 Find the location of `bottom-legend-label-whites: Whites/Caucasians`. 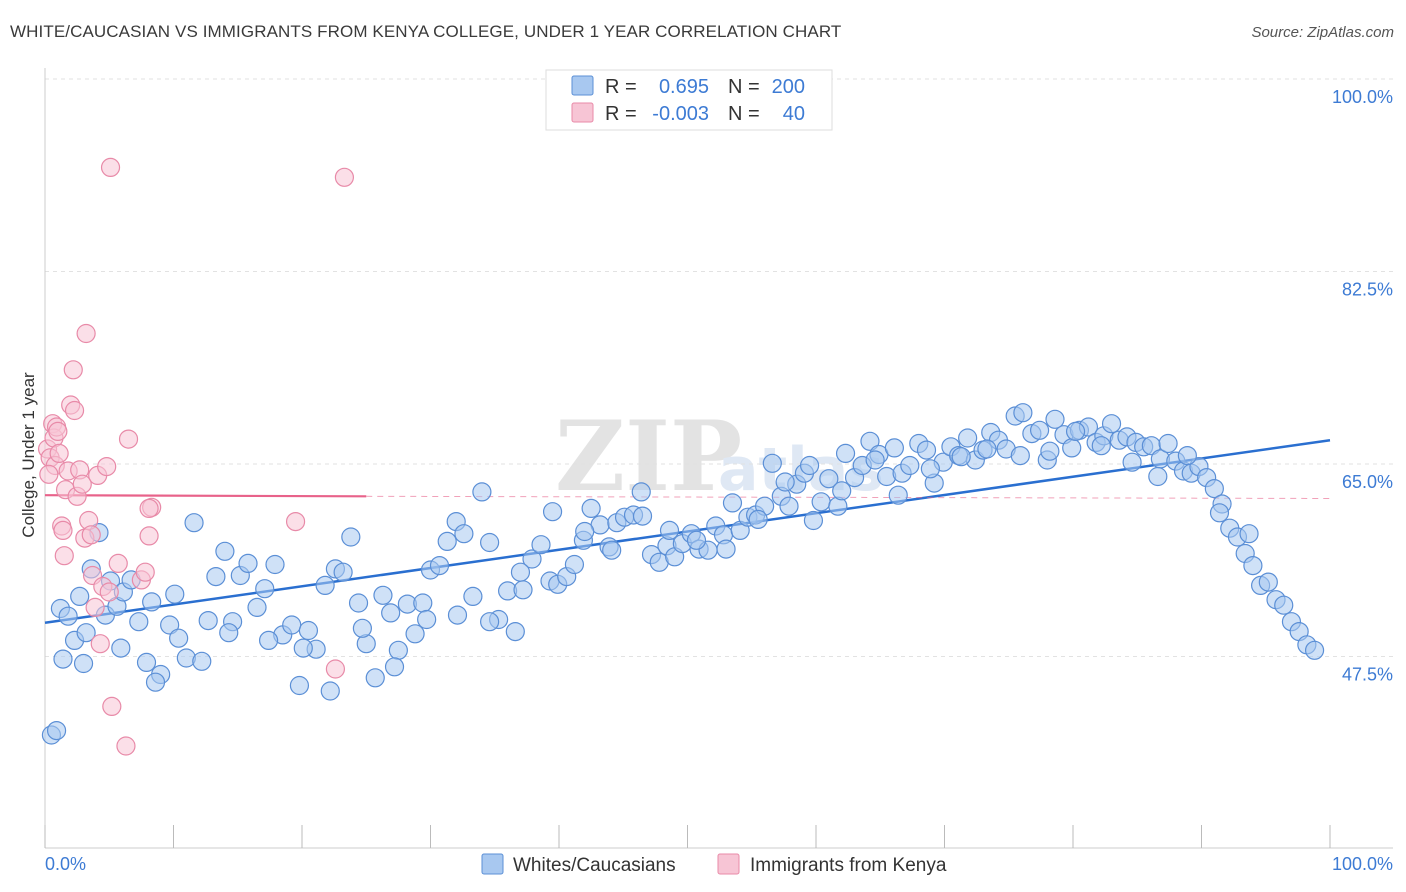

bottom-legend-label-whites: Whites/Caucasians is located at coordinates (594, 865).